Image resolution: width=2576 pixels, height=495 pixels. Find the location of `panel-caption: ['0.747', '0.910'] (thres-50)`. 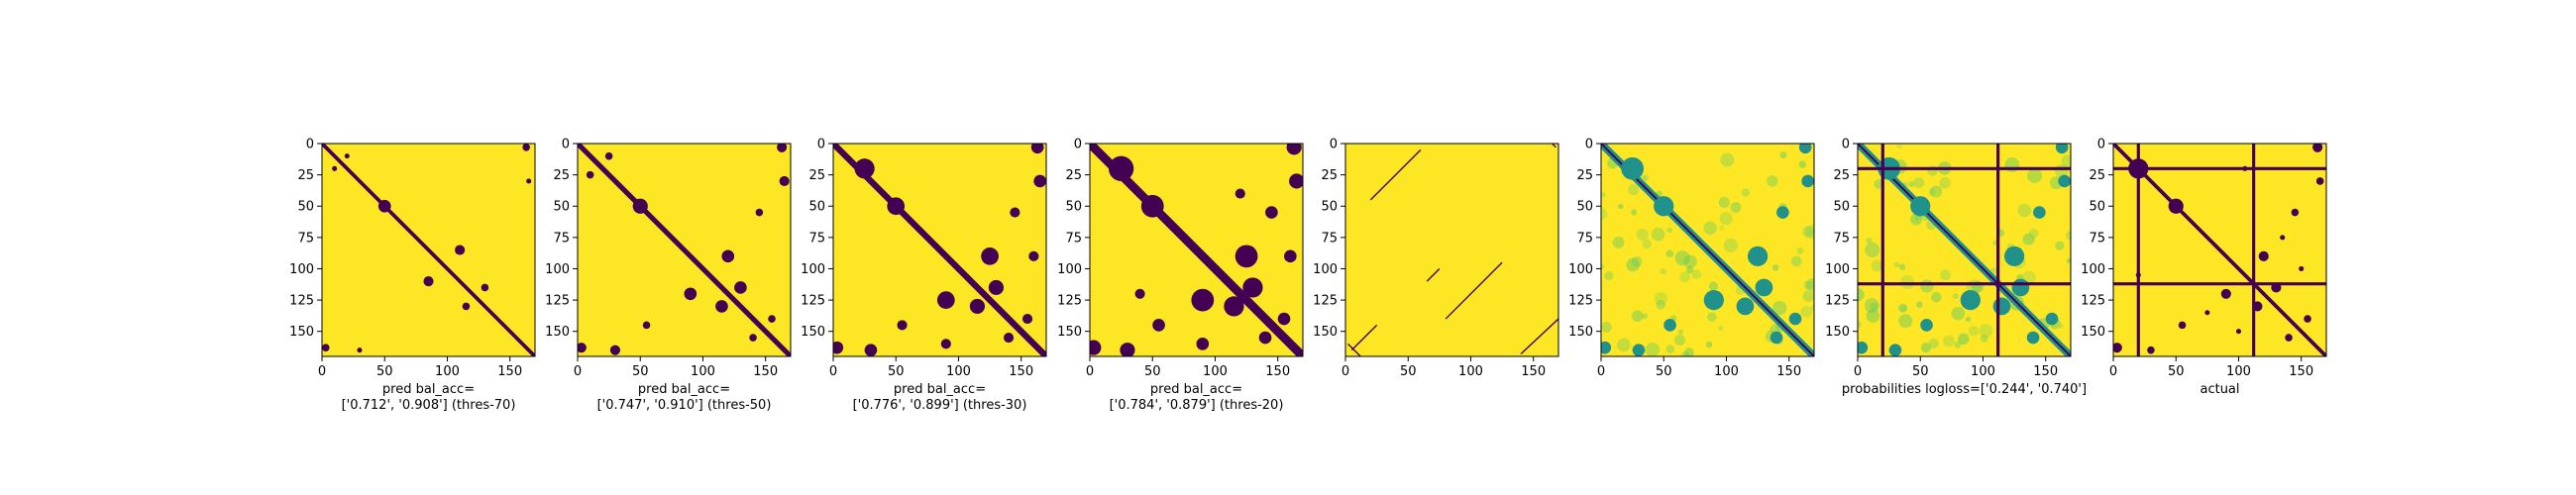

panel-caption: ['0.747', '0.910'] (thres-50) is located at coordinates (684, 406).